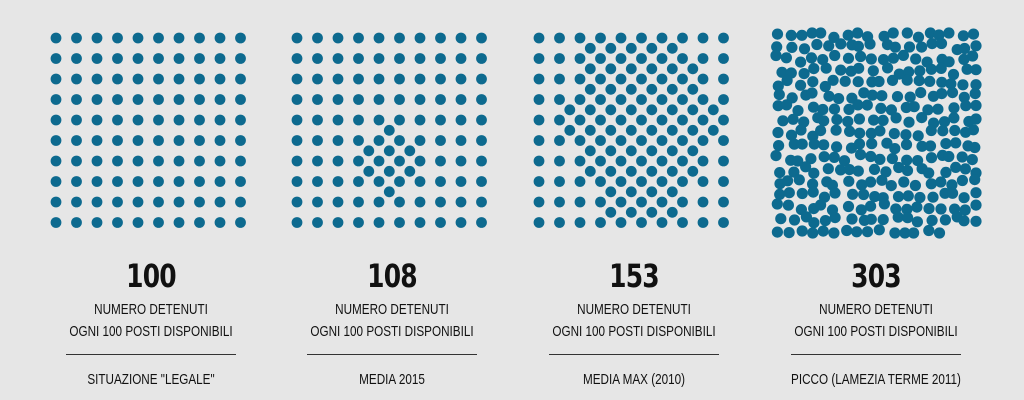 The image size is (1024, 400). Describe the element at coordinates (634, 309) in the screenshot. I see `subtitle-line1: NUMERO DETENUTI` at that location.